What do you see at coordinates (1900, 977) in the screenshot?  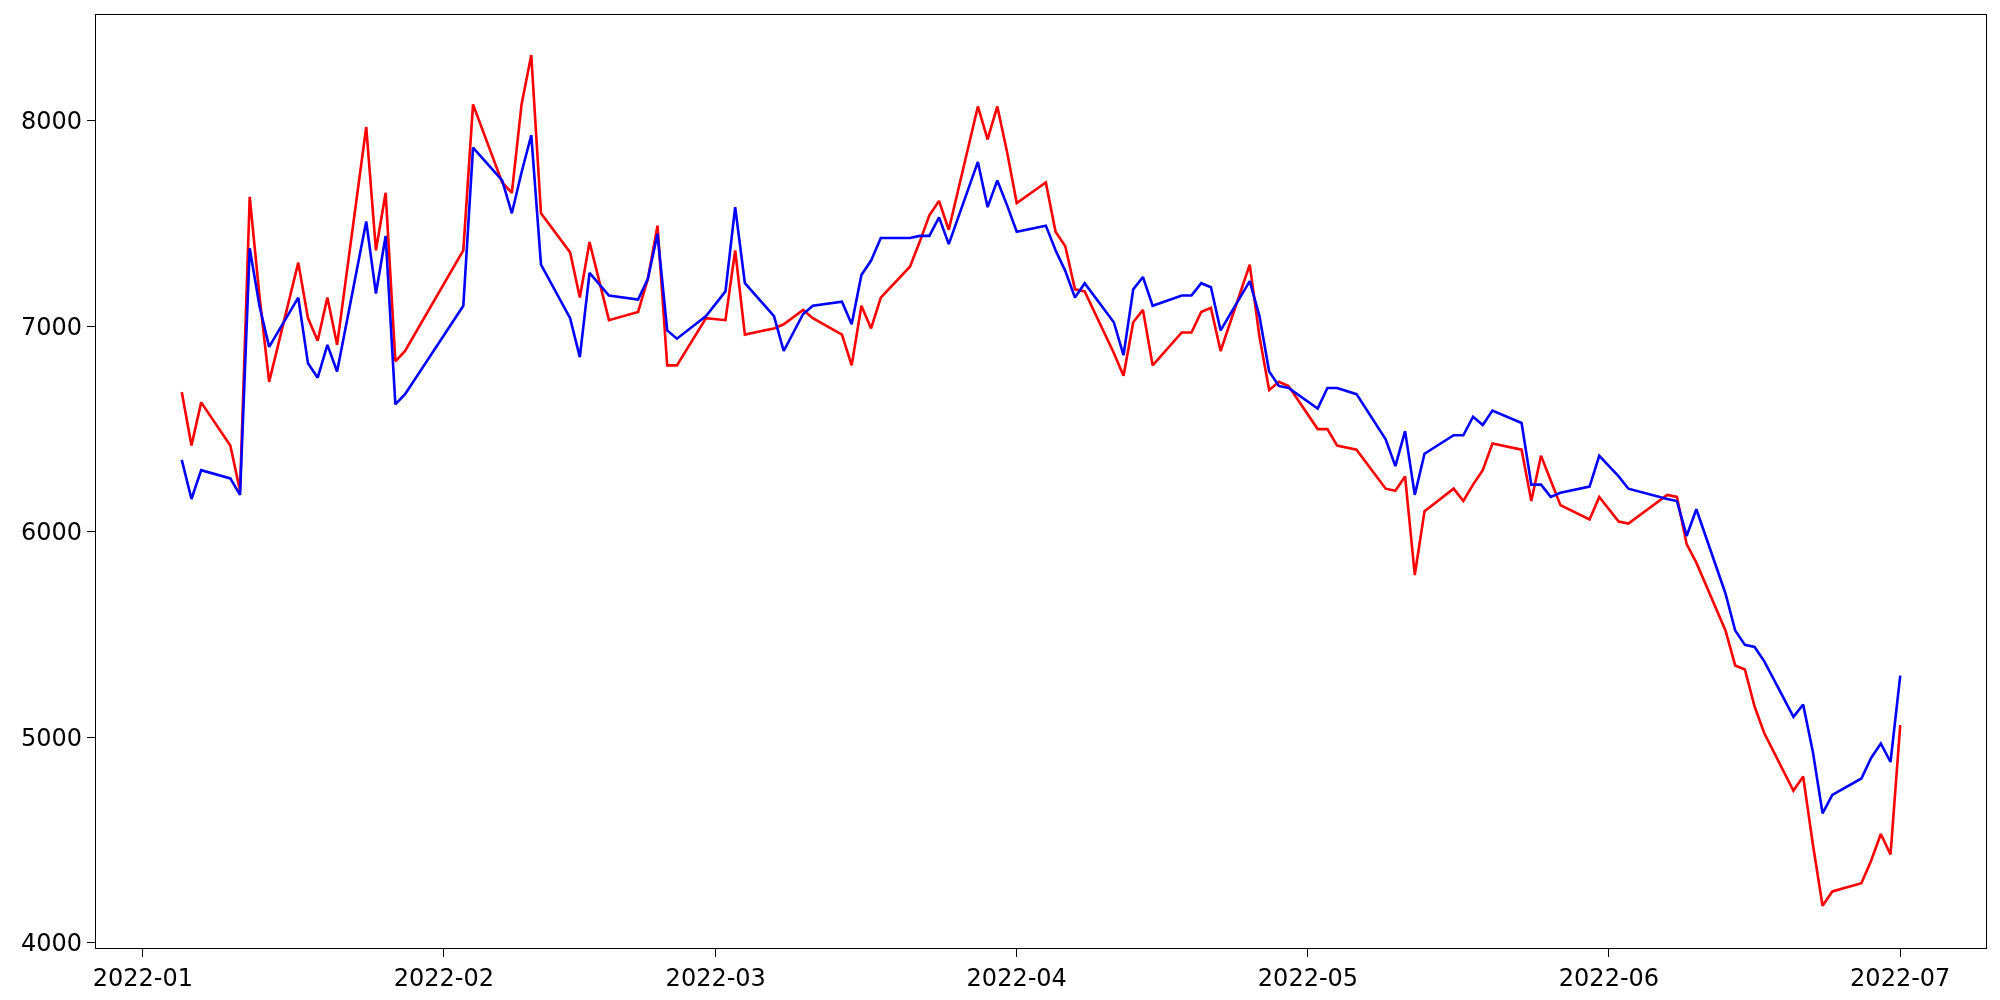 I see `x-tick-label: 2022-07` at bounding box center [1900, 977].